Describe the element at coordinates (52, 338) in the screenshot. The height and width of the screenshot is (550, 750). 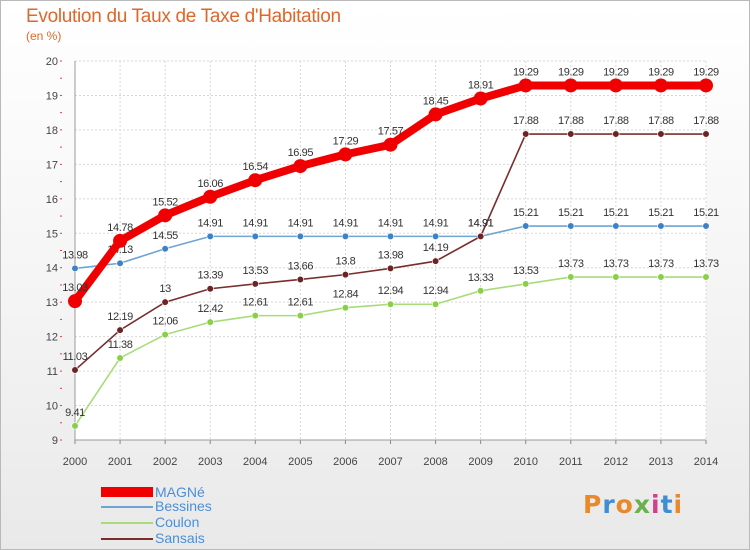
I see `y-tick-label: 12` at that location.